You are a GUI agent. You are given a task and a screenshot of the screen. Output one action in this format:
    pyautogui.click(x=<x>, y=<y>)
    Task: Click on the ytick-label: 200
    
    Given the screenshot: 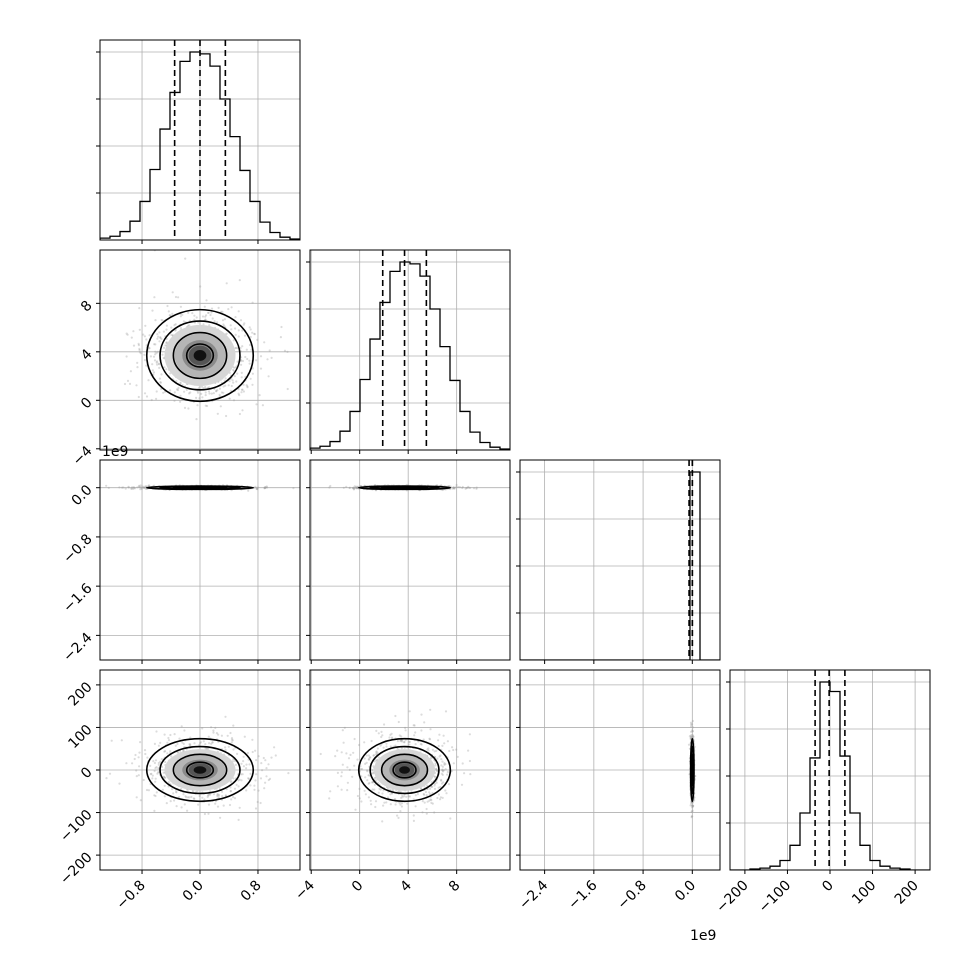 What is the action you would take?
    pyautogui.click(x=80, y=694)
    